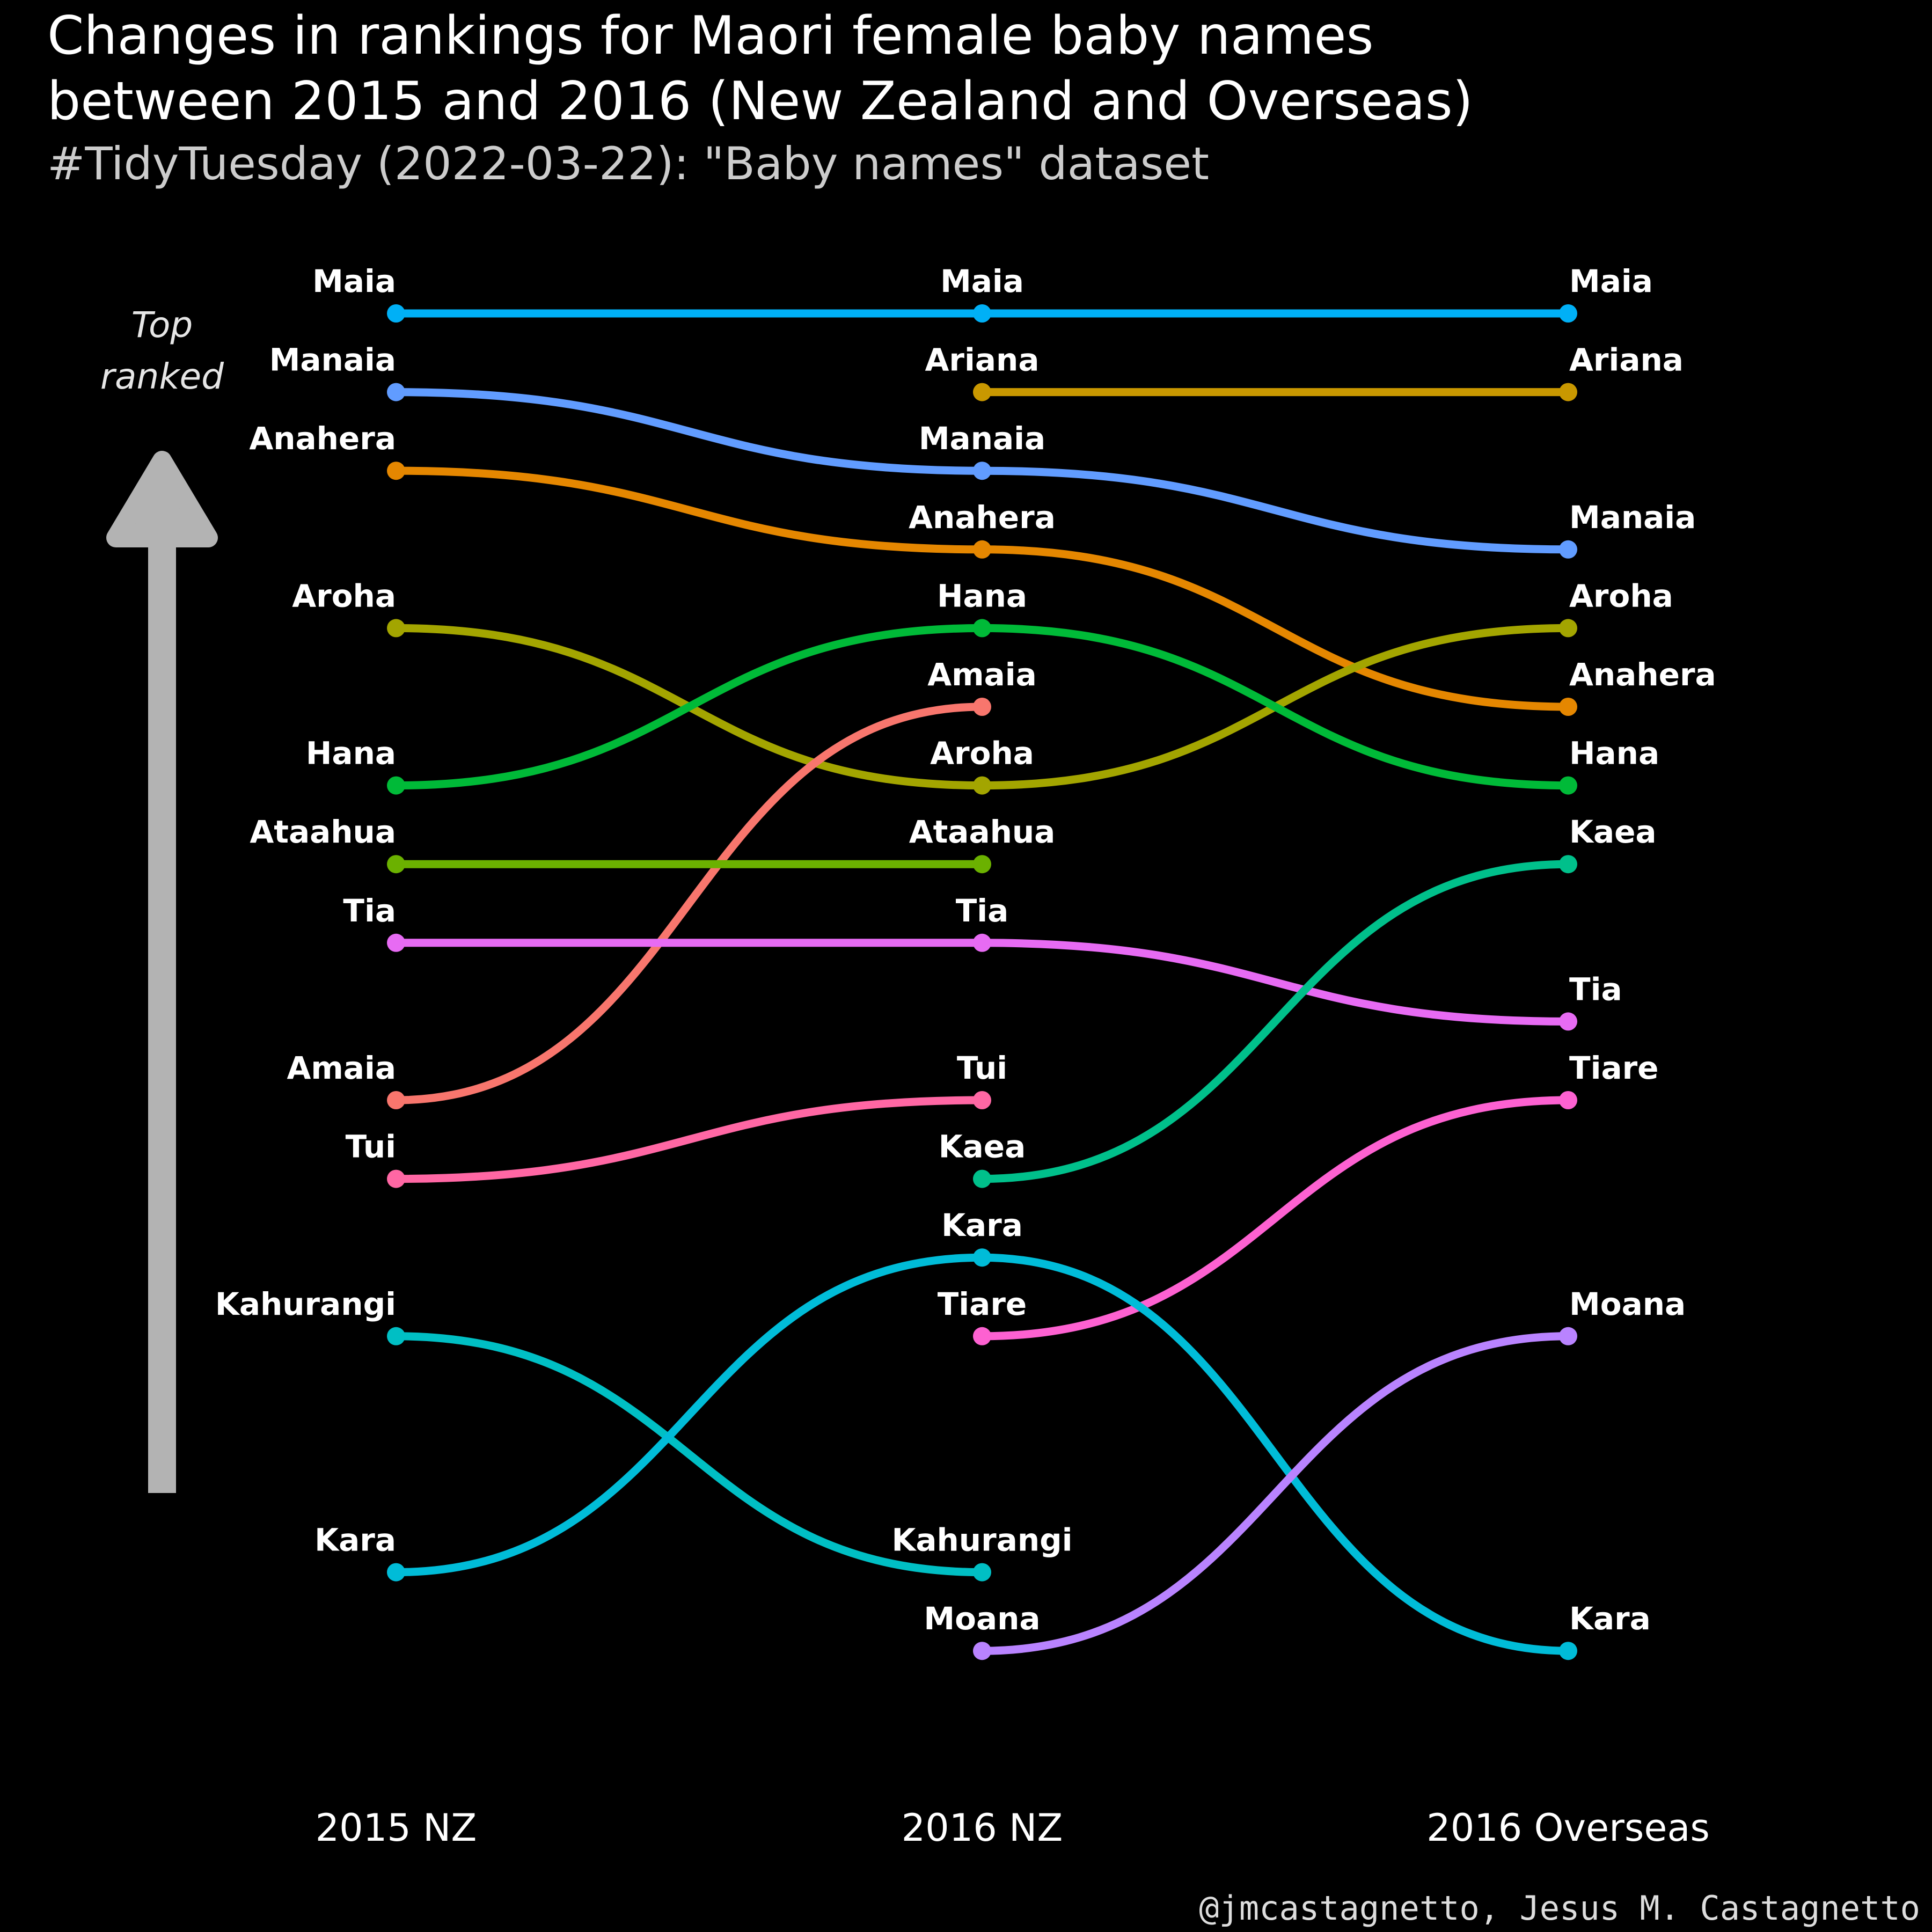 The width and height of the screenshot is (1932, 1932). I want to click on label-moana-2016-overseas: Moana, so click(1627, 1304).